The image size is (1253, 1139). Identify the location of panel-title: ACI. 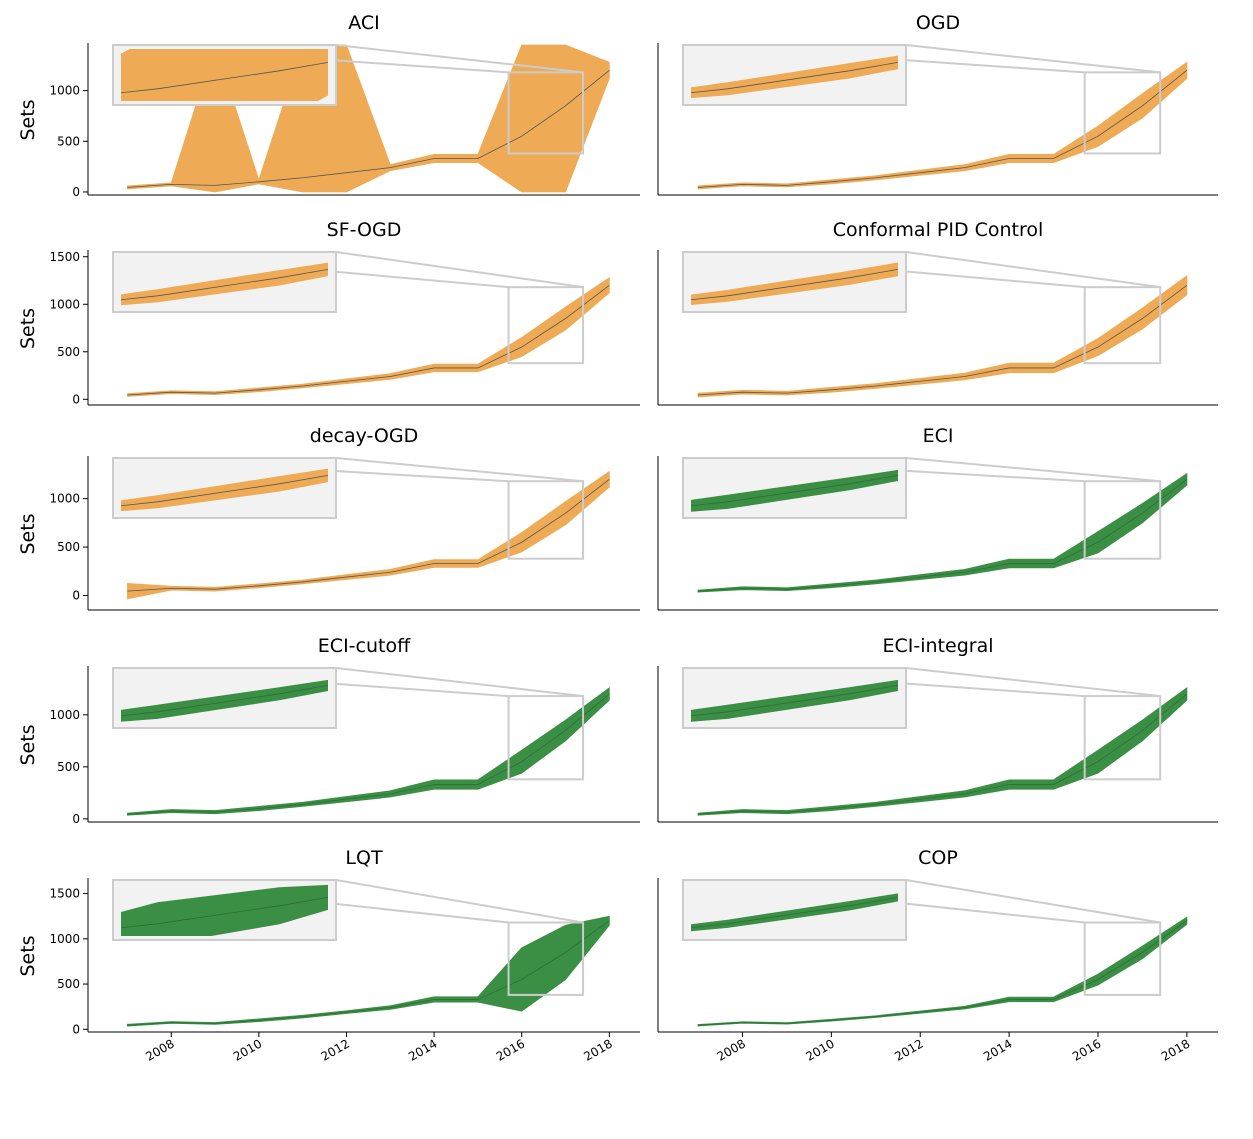
(364, 23).